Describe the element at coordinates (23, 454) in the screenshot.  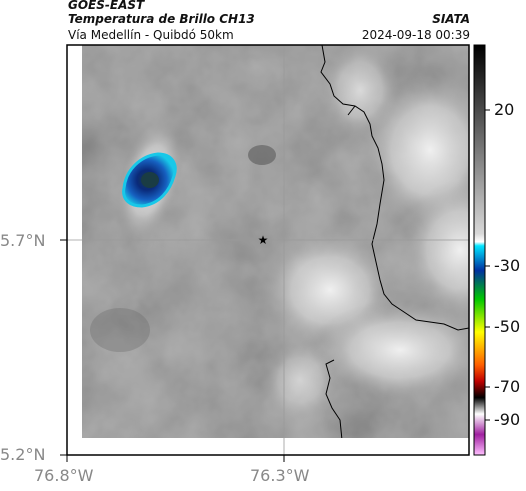
I see `lat-tick-5-2: 5.2°N` at that location.